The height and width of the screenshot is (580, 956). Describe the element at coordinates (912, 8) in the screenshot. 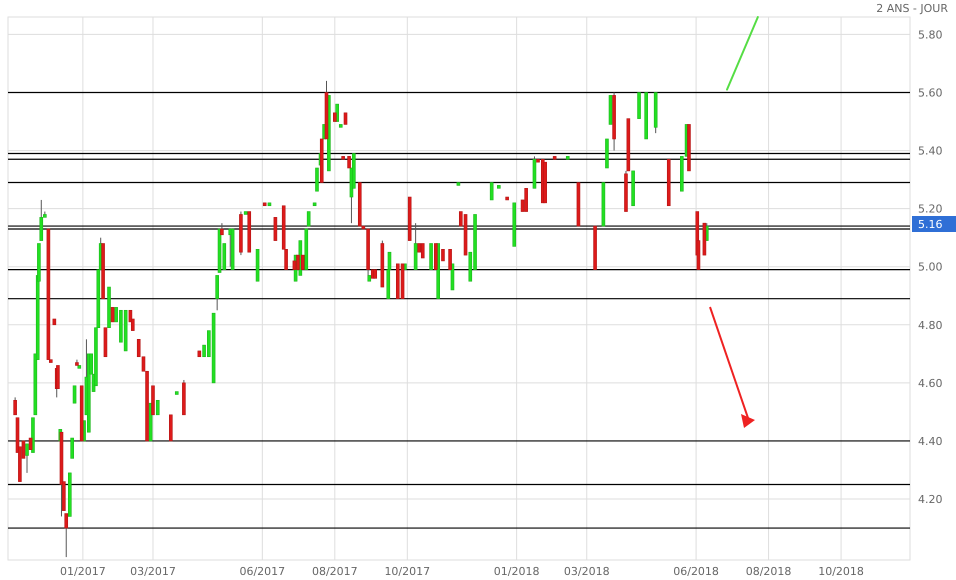

I see `text: 2 ANS - JOUR` at that location.